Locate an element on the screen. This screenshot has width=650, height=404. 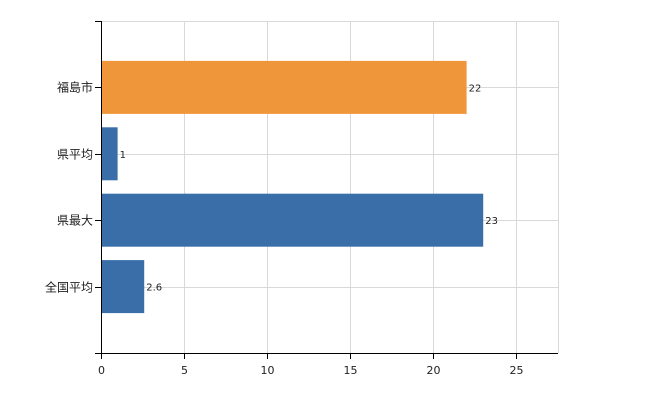
x-tick-label: 5 is located at coordinates (184, 370).